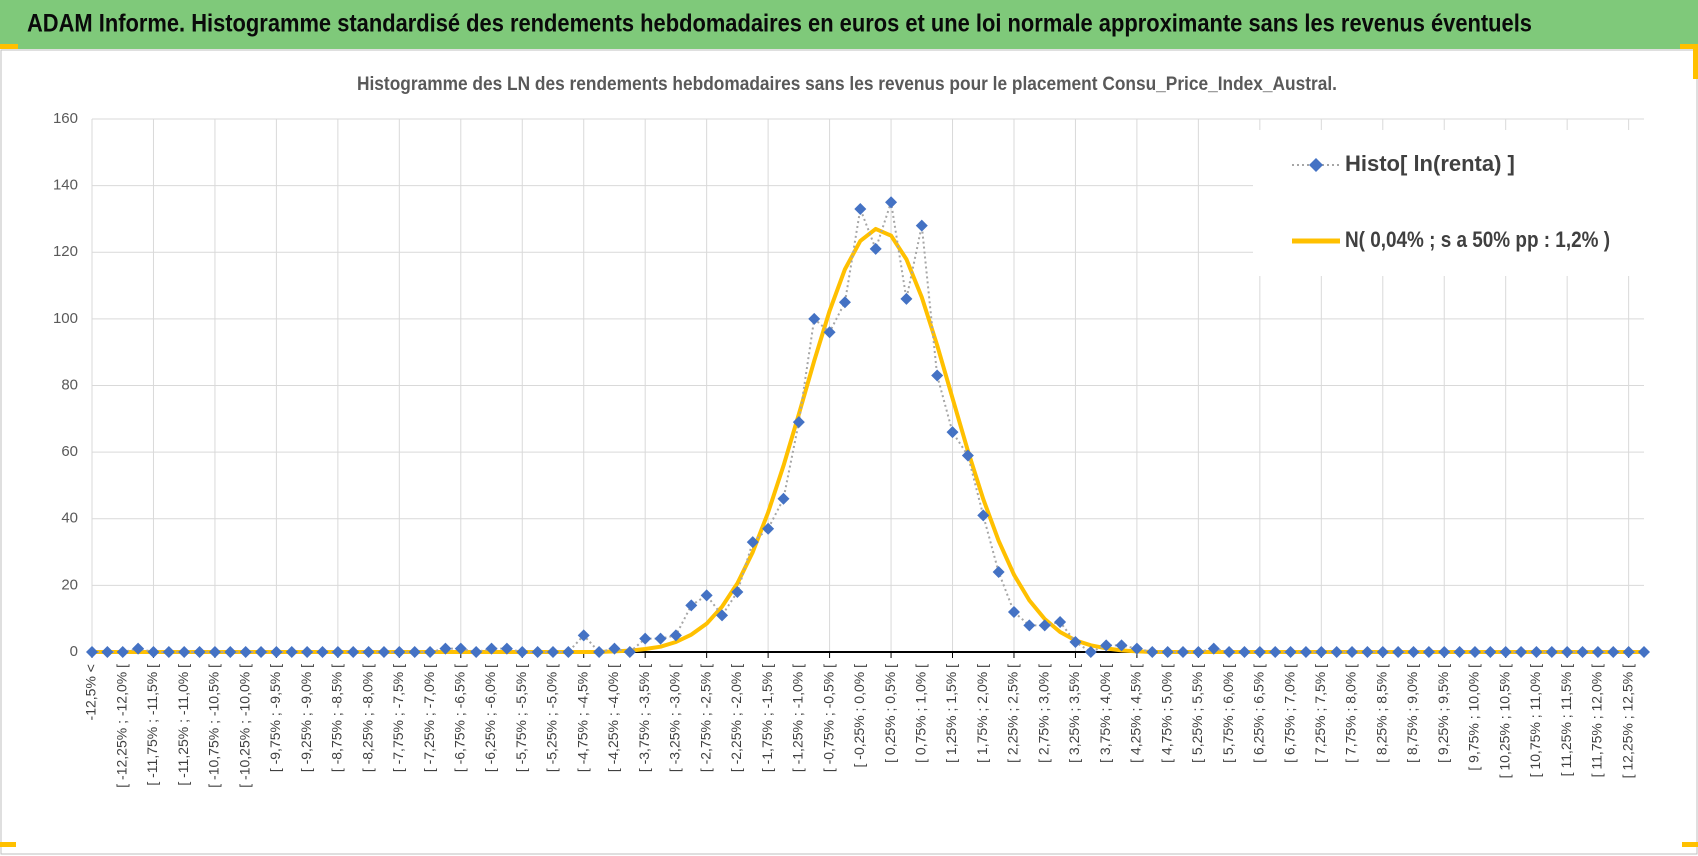 Image resolution: width=1698 pixels, height=856 pixels. I want to click on x-tick-label: [ -4,75% ; -4,5% [, so click(582, 718).